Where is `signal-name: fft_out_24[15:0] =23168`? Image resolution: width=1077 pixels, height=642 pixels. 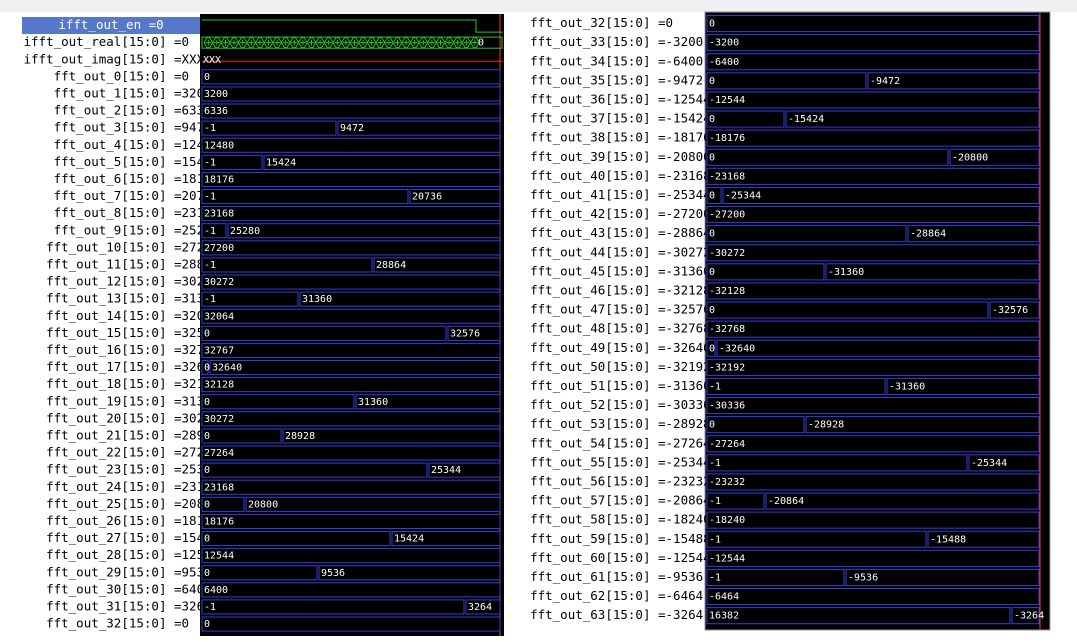 signal-name: fft_out_24[15:0] =23168 is located at coordinates (132, 486).